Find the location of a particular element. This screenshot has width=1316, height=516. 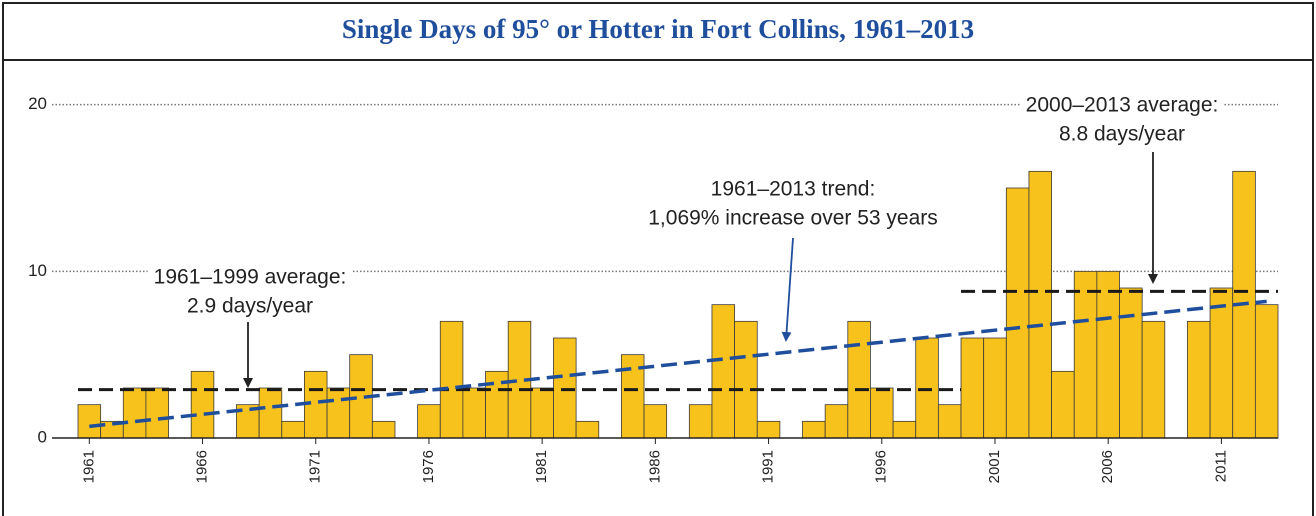

x-tick-label: 1961 is located at coordinates (88, 466).